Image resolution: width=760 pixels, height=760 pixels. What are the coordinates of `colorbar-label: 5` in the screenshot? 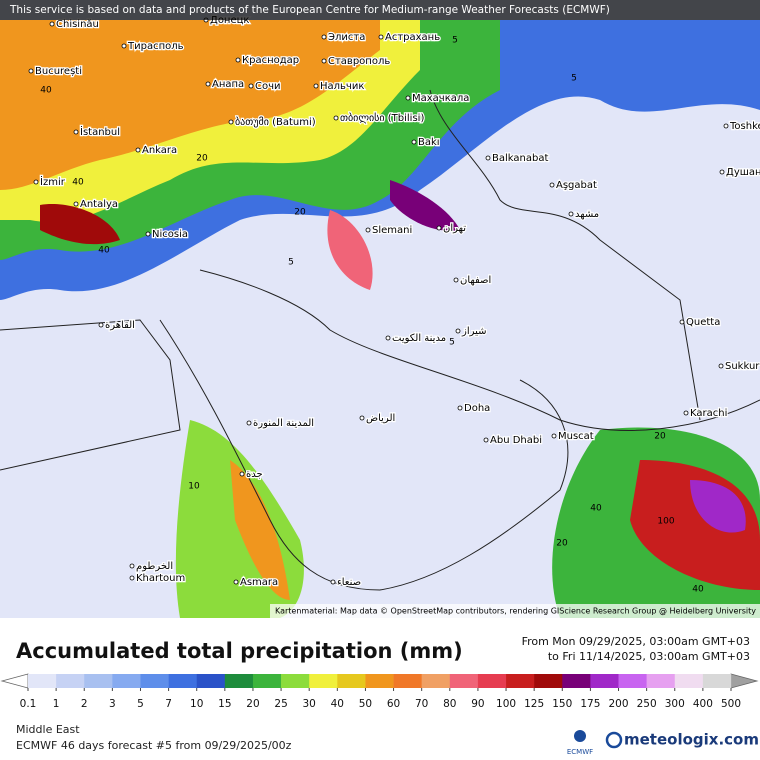 It's located at (140, 704).